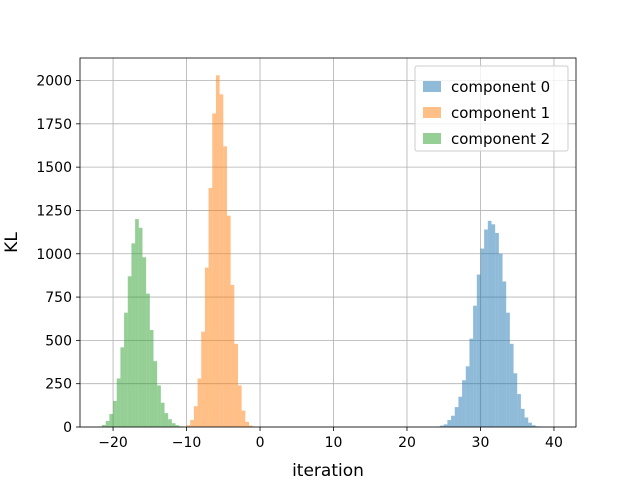  Describe the element at coordinates (407, 443) in the screenshot. I see `x-tick-label: 20` at that location.